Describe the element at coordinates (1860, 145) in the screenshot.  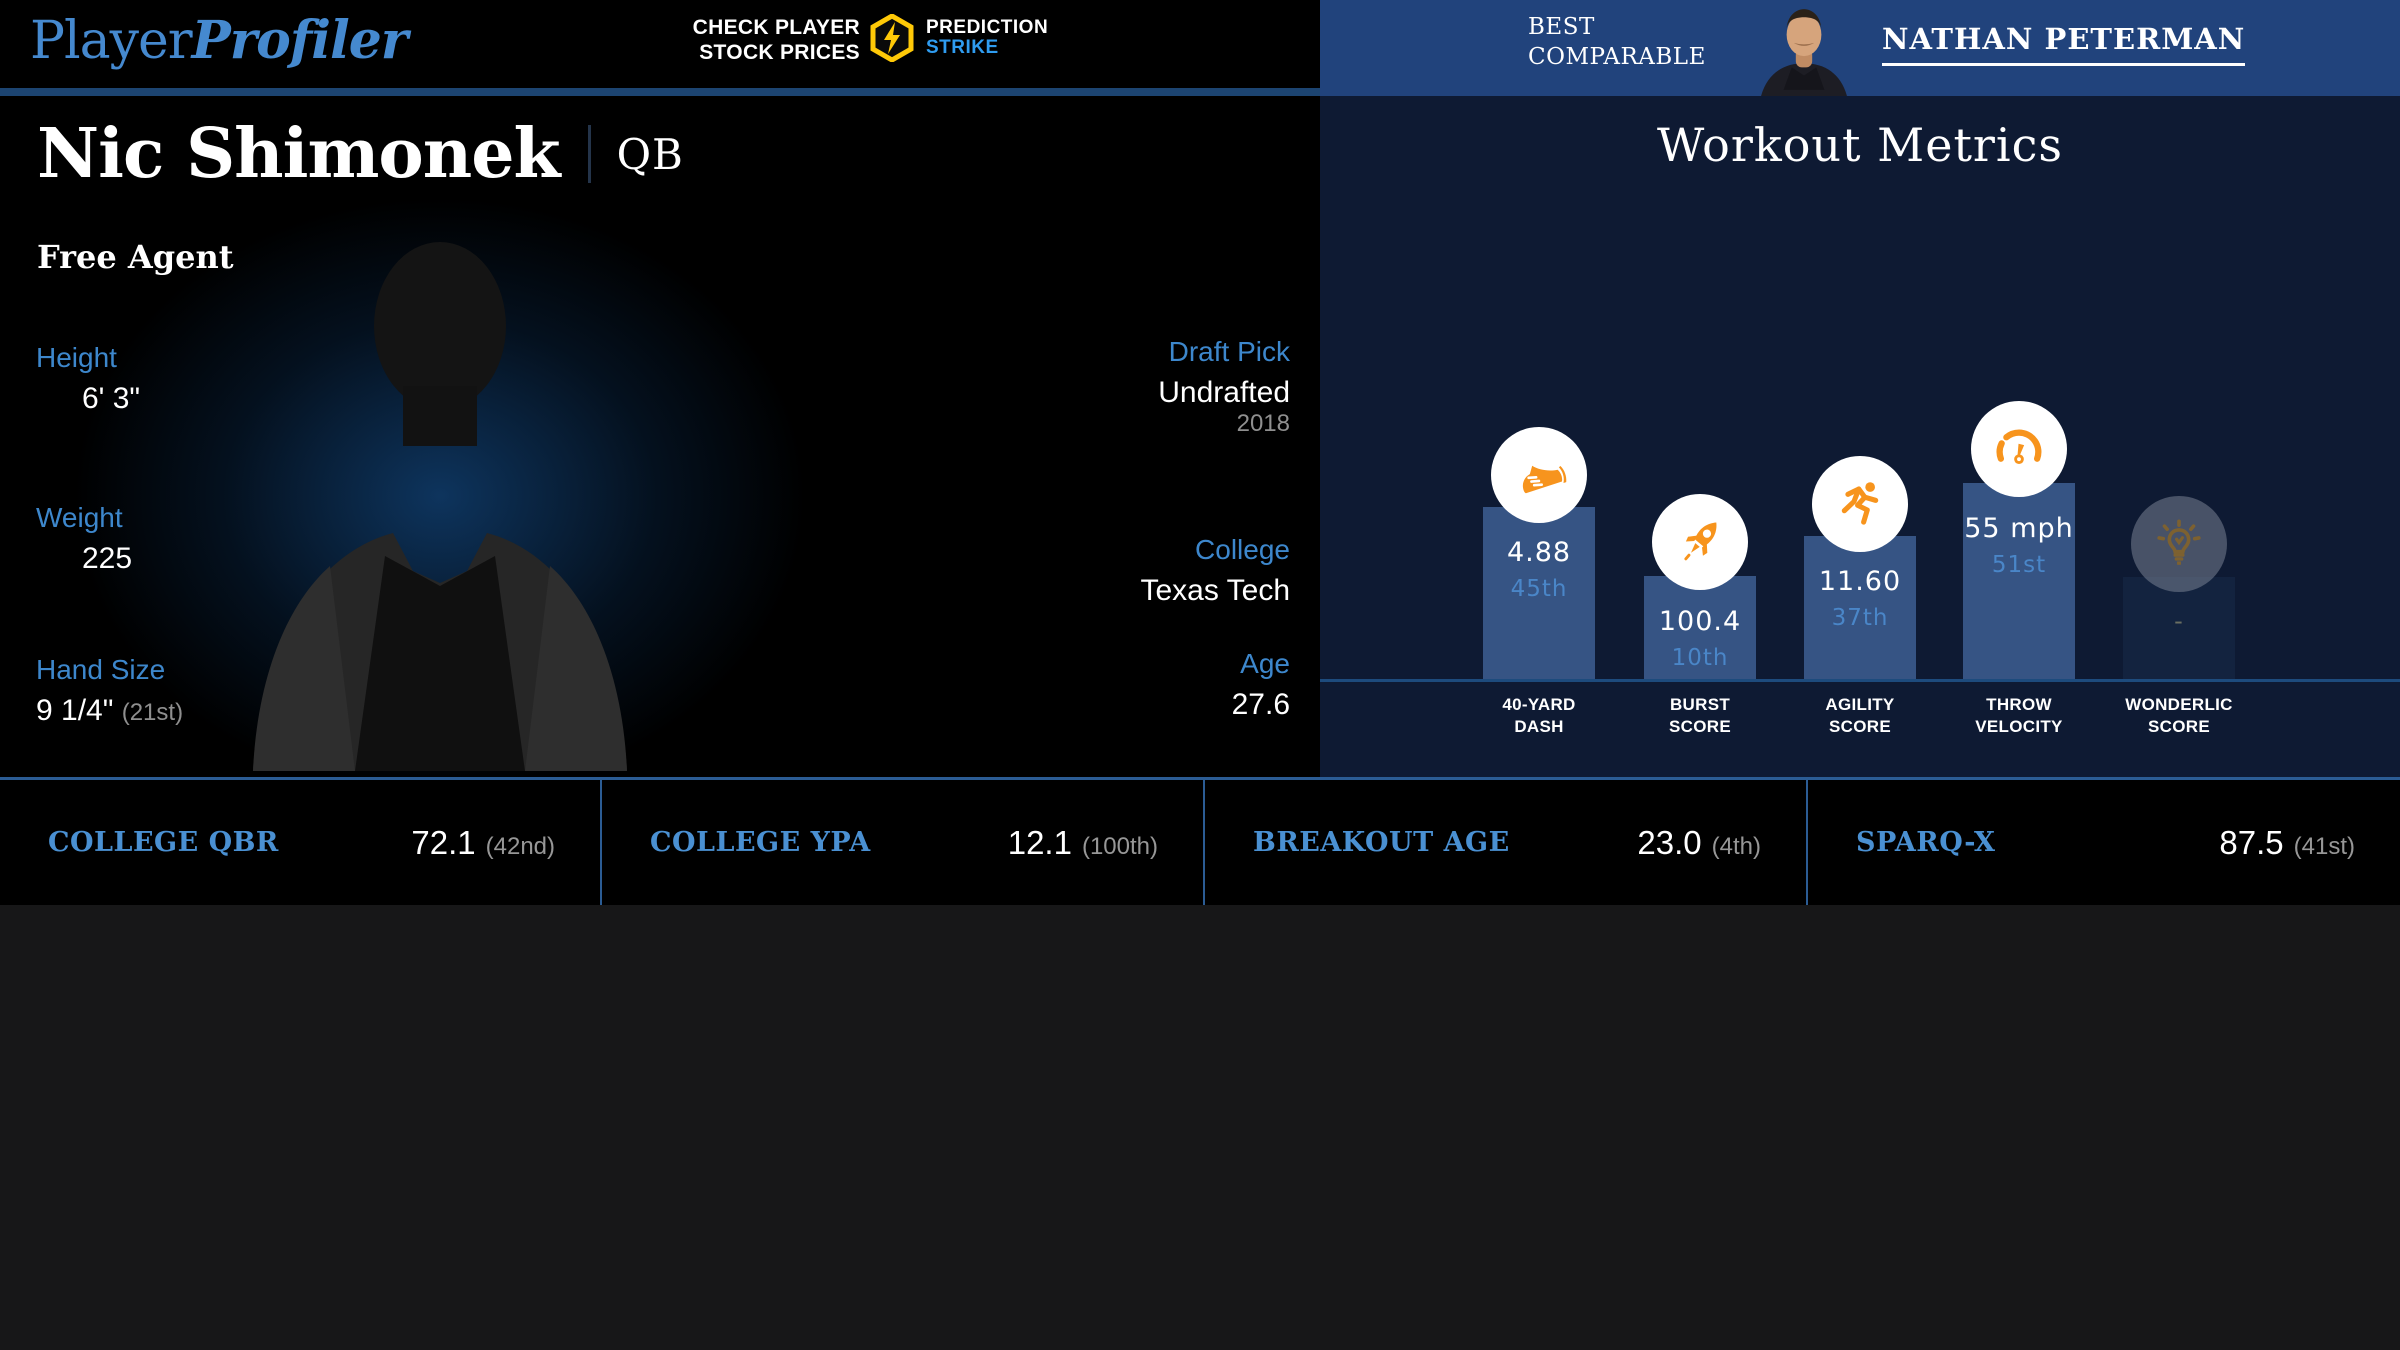
I see `workout-metrics-title: Workout Metrics` at that location.